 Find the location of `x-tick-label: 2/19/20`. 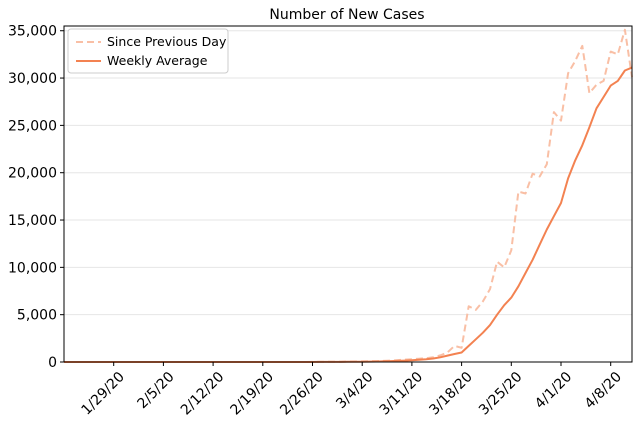

x-tick-label: 2/19/20 is located at coordinates (252, 393).